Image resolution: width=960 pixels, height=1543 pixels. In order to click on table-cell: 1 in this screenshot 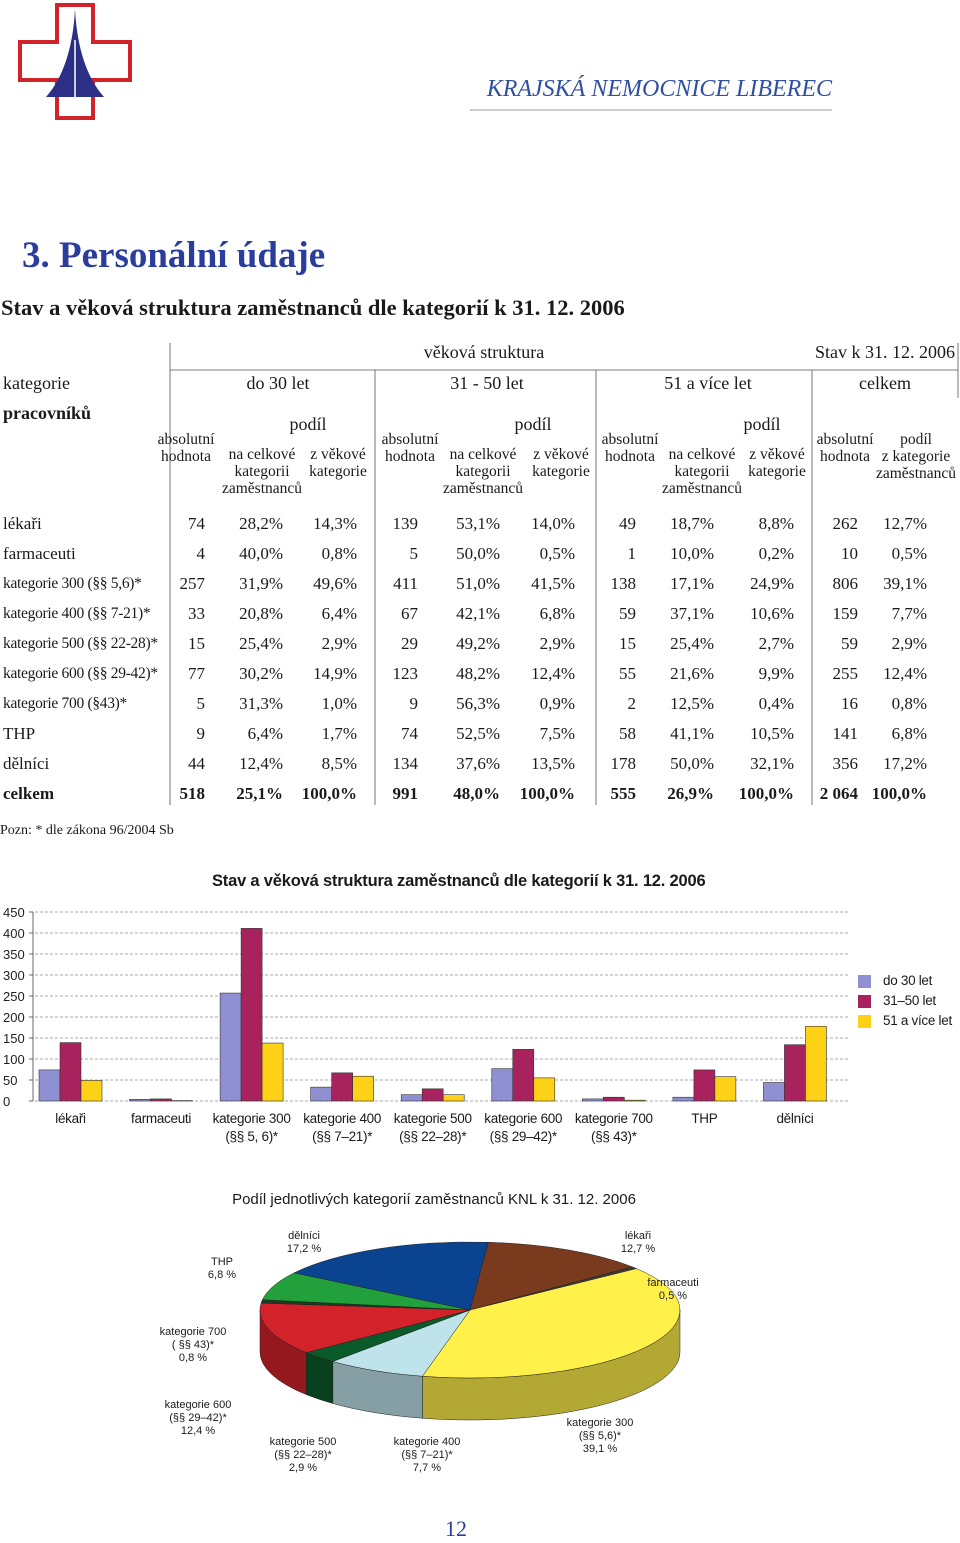, I will do `click(632, 553)`.